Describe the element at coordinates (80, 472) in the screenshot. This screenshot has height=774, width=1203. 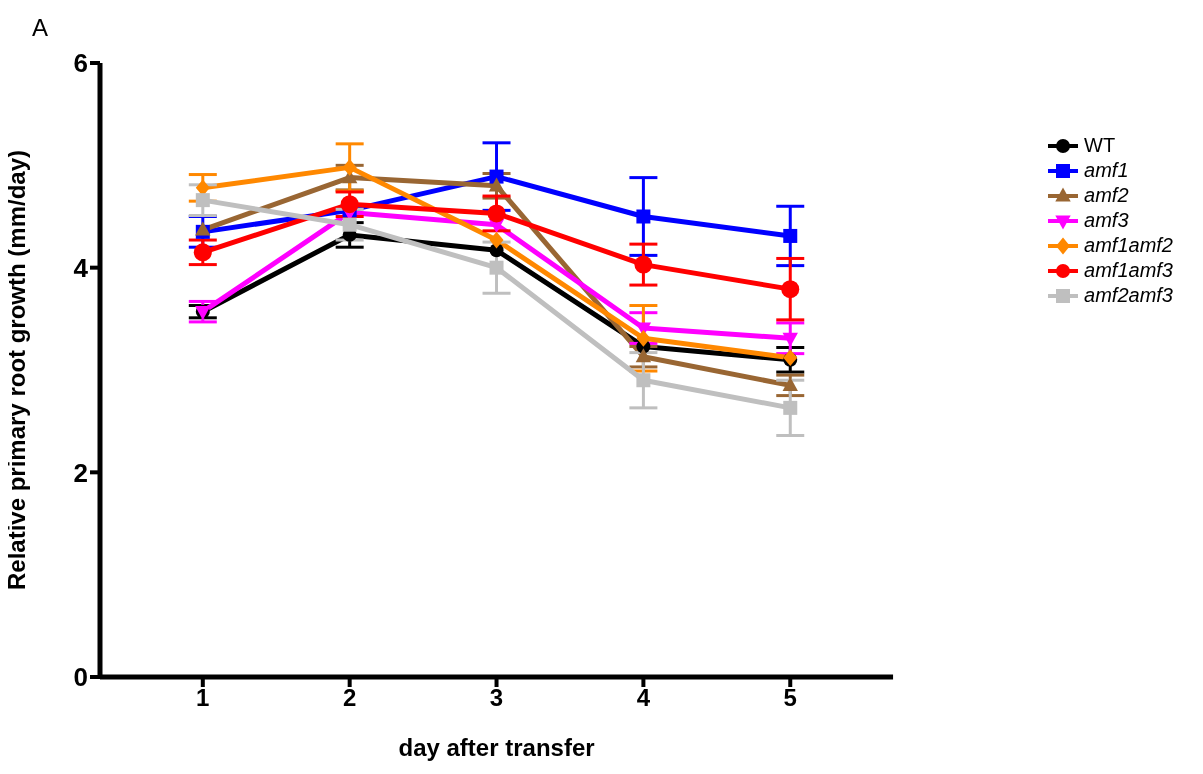
I see `y-tick-label: 2` at that location.